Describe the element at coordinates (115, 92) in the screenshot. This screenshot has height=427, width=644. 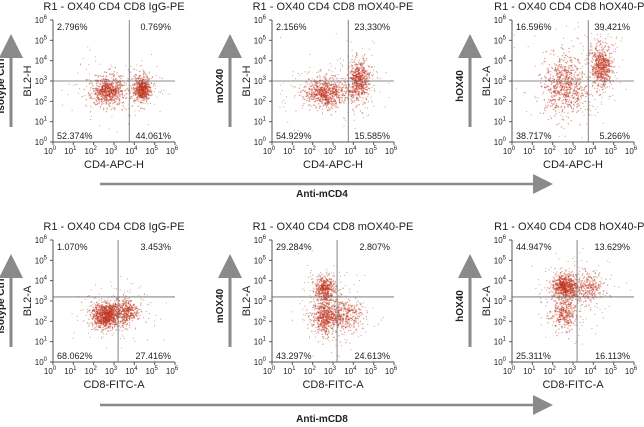
I see `event-dots` at that location.